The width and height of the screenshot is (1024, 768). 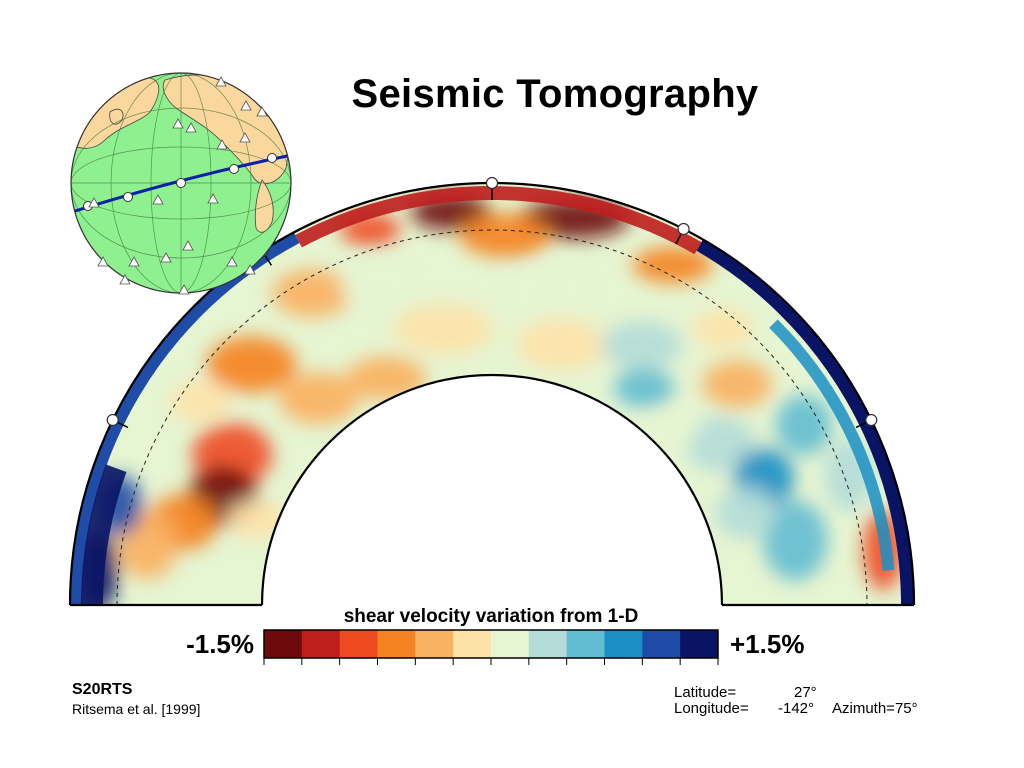 What do you see at coordinates (796, 708) in the screenshot?
I see `longitude-value: -142°` at bounding box center [796, 708].